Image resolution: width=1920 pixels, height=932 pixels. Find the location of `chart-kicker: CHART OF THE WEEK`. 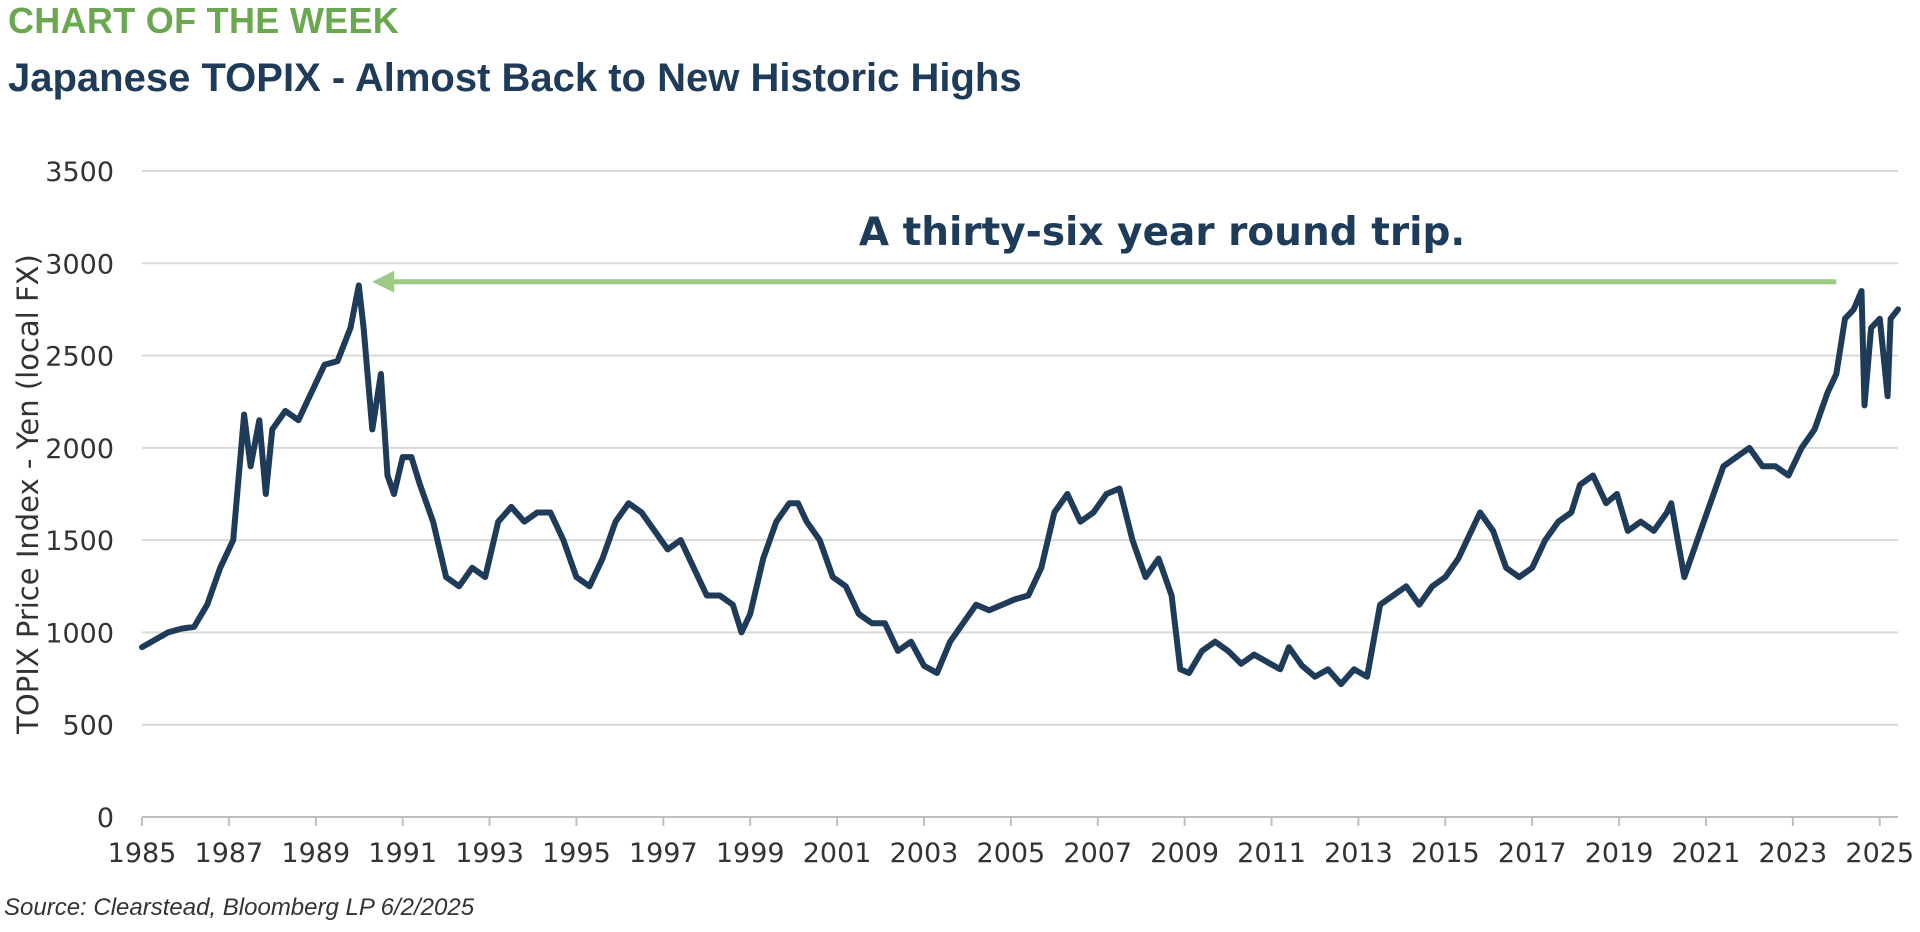

chart-kicker: CHART OF THE WEEK is located at coordinates (204, 20).